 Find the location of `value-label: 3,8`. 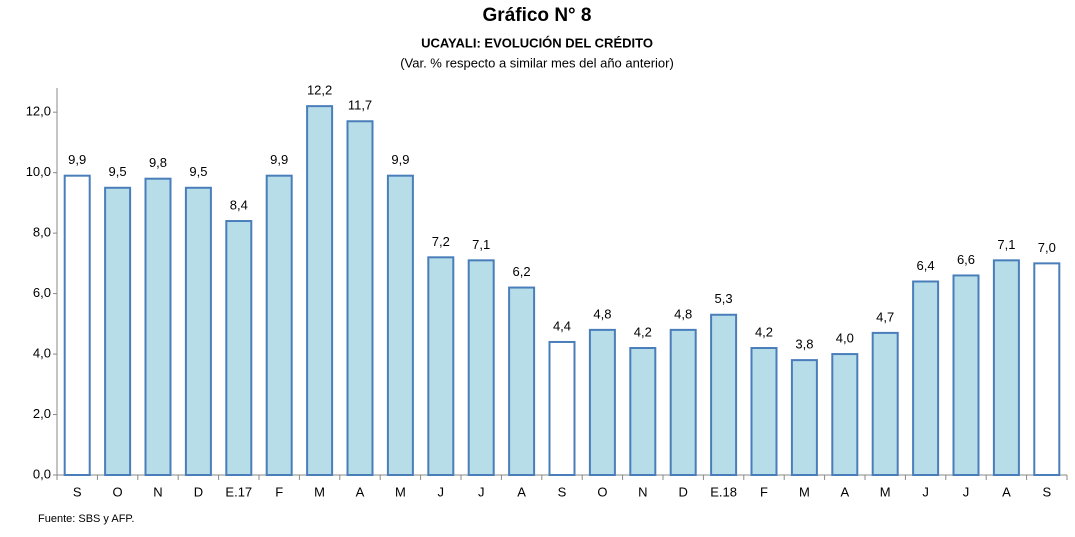

value-label: 3,8 is located at coordinates (804, 344).